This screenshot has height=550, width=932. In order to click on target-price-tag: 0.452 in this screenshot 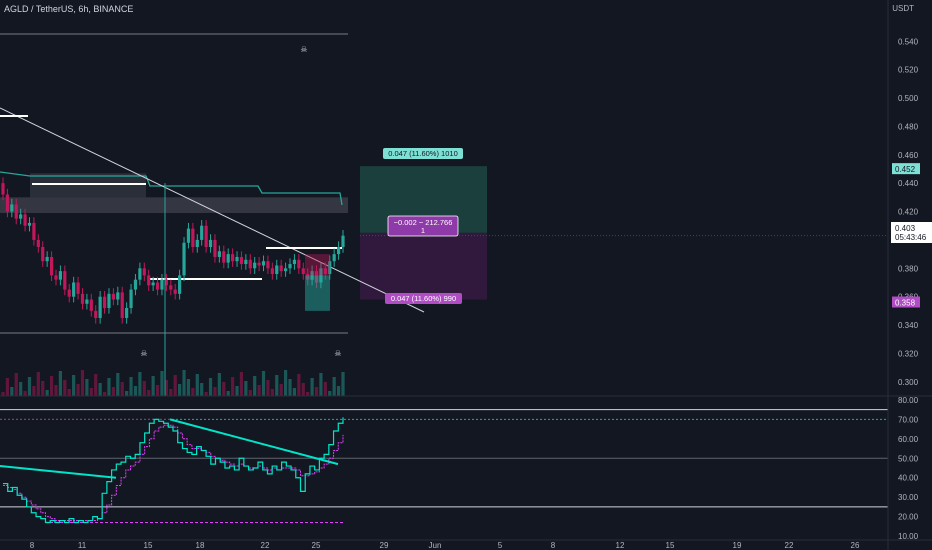, I will do `click(905, 169)`.